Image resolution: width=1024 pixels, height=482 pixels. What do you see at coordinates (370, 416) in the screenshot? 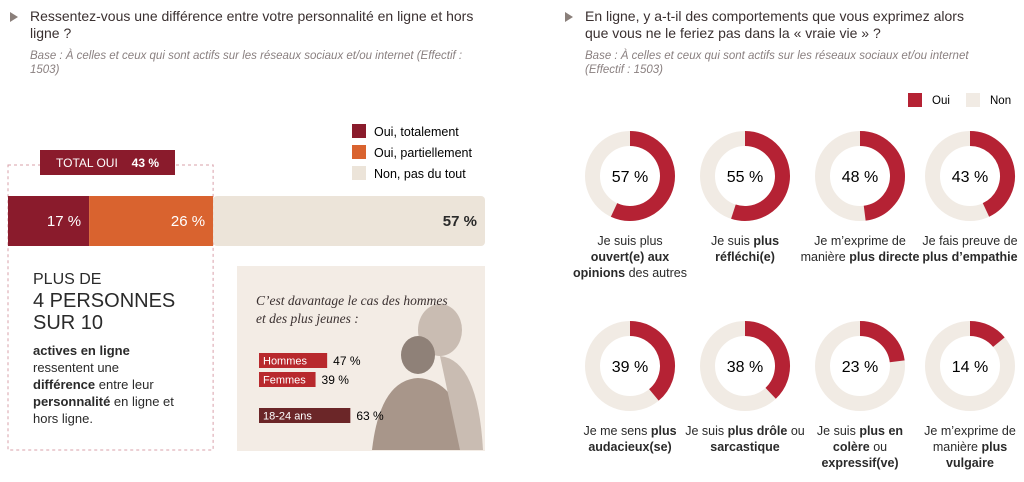
I see `bar-value: 63 %` at bounding box center [370, 416].